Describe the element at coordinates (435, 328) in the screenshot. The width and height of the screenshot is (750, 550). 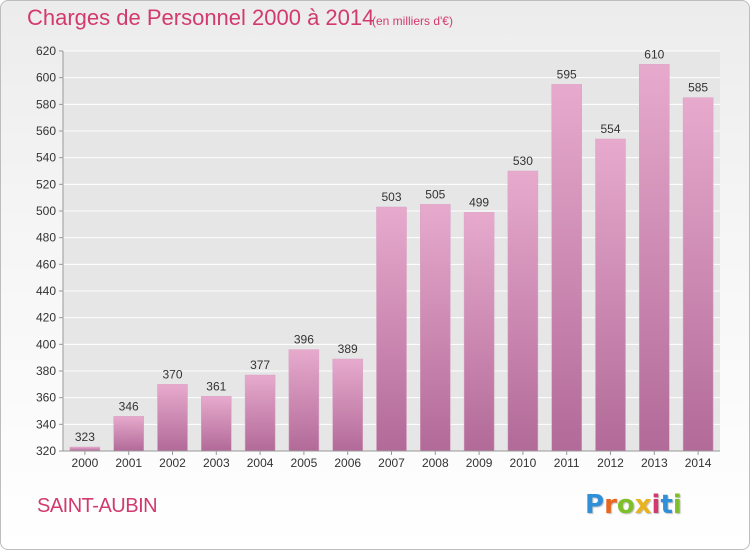
I see `bar-2008` at that location.